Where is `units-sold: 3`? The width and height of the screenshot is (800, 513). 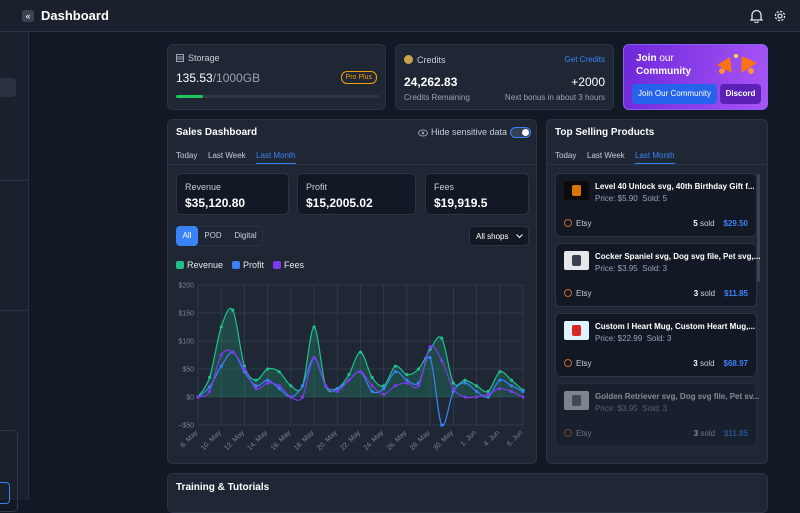
units-sold: 3 is located at coordinates (696, 293).